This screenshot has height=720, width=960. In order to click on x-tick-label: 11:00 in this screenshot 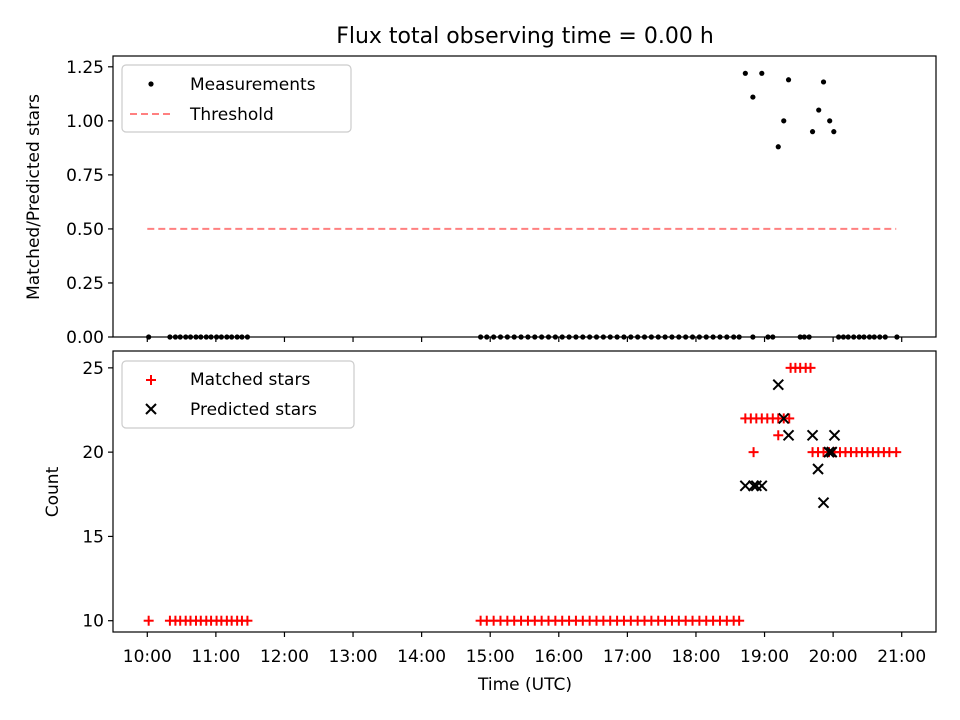, I will do `click(215, 657)`.